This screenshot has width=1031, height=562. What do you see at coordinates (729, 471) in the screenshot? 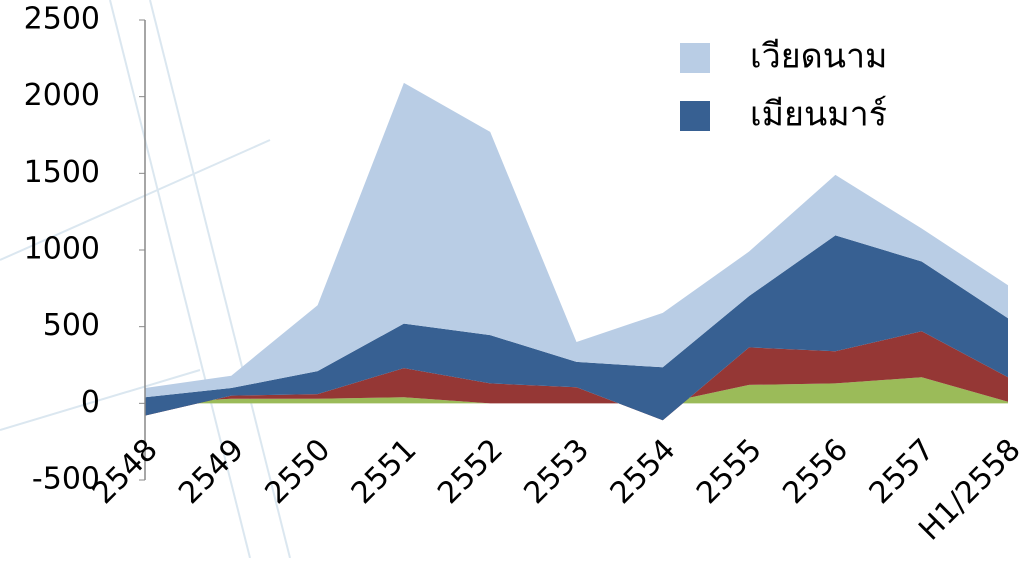
I see `x-tick-label: 2555` at bounding box center [729, 471].